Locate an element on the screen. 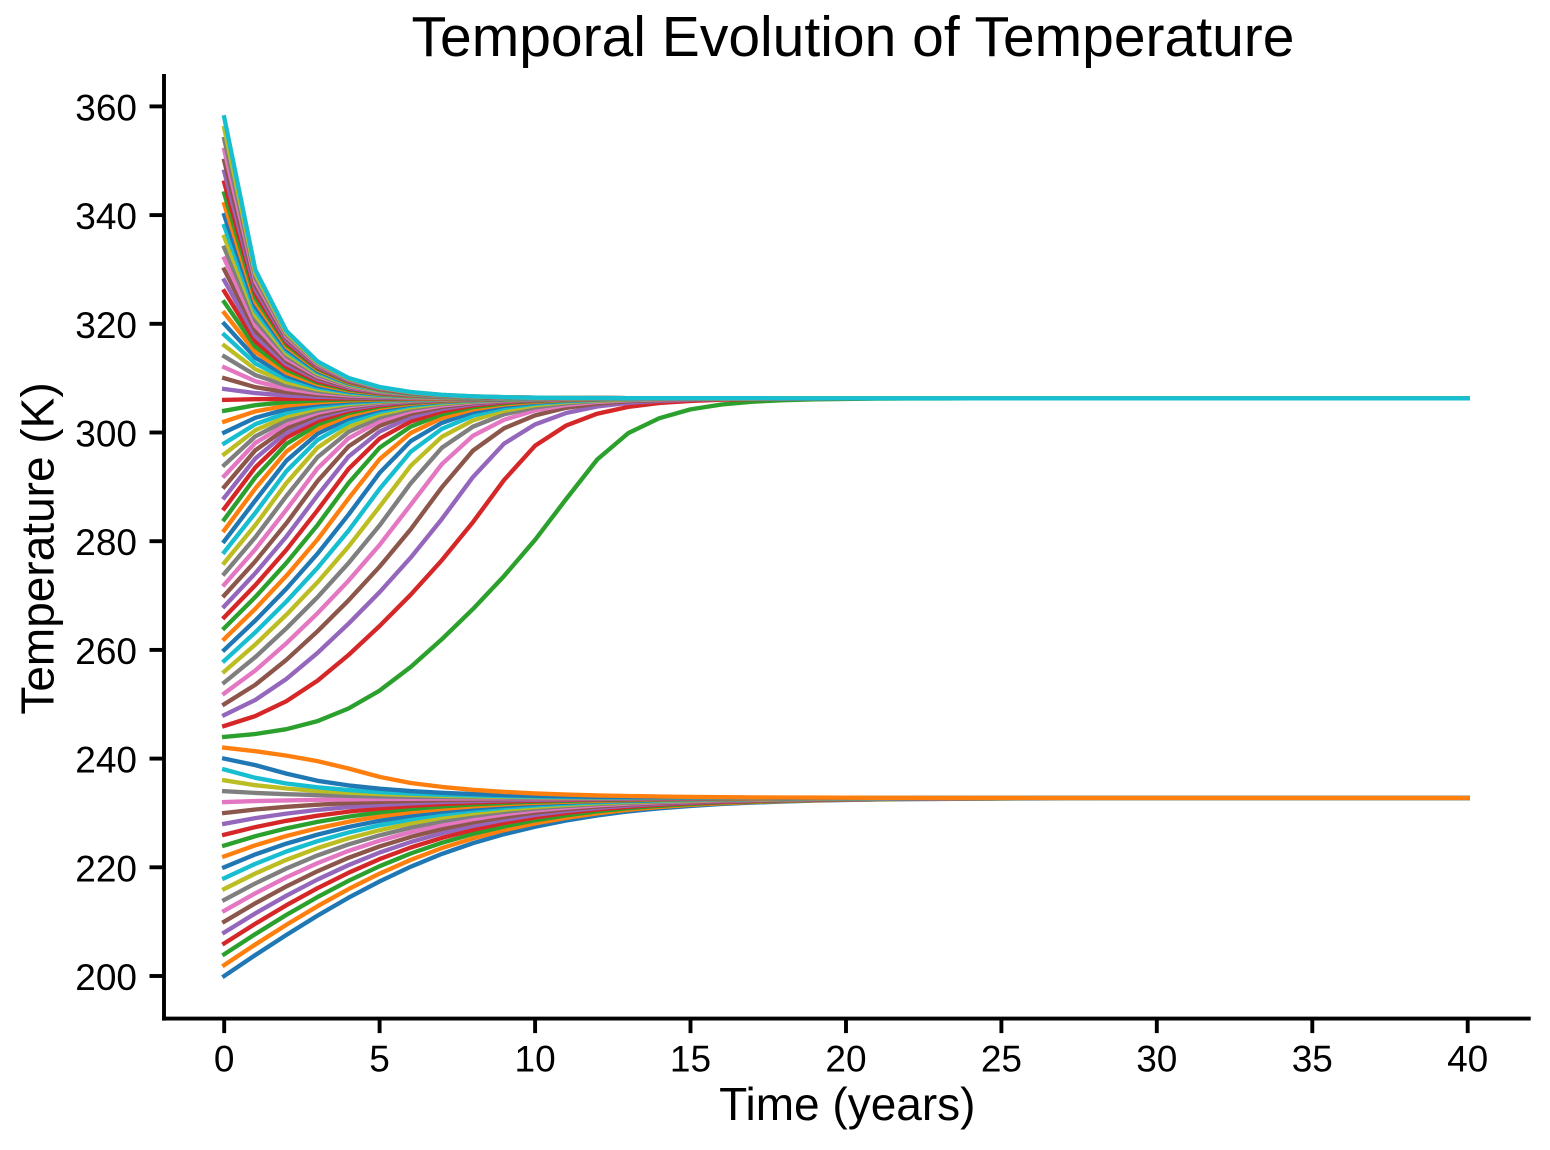 The height and width of the screenshot is (1150, 1550). svg-text: 320 is located at coordinates (106, 325).